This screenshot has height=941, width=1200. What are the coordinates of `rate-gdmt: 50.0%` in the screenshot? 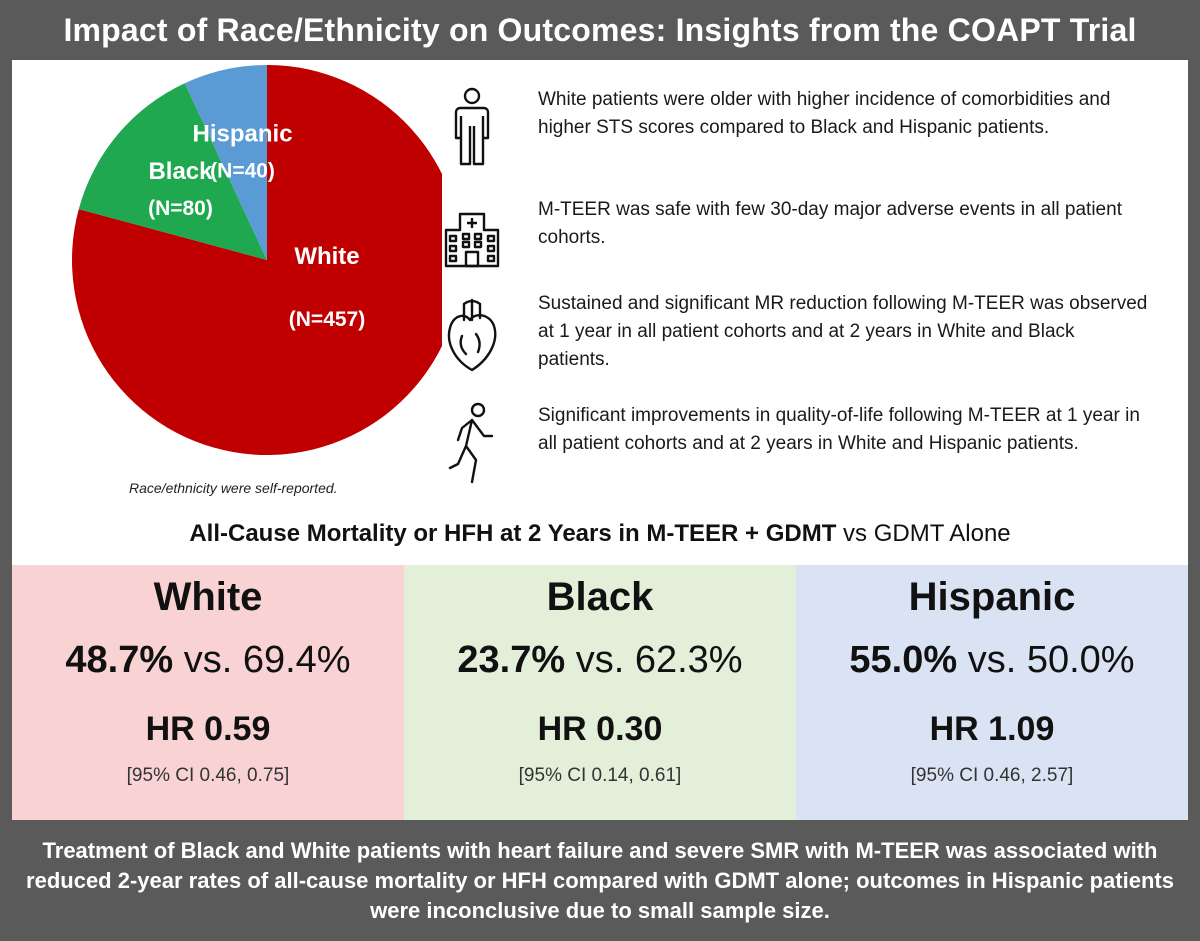 It's located at (1080, 660).